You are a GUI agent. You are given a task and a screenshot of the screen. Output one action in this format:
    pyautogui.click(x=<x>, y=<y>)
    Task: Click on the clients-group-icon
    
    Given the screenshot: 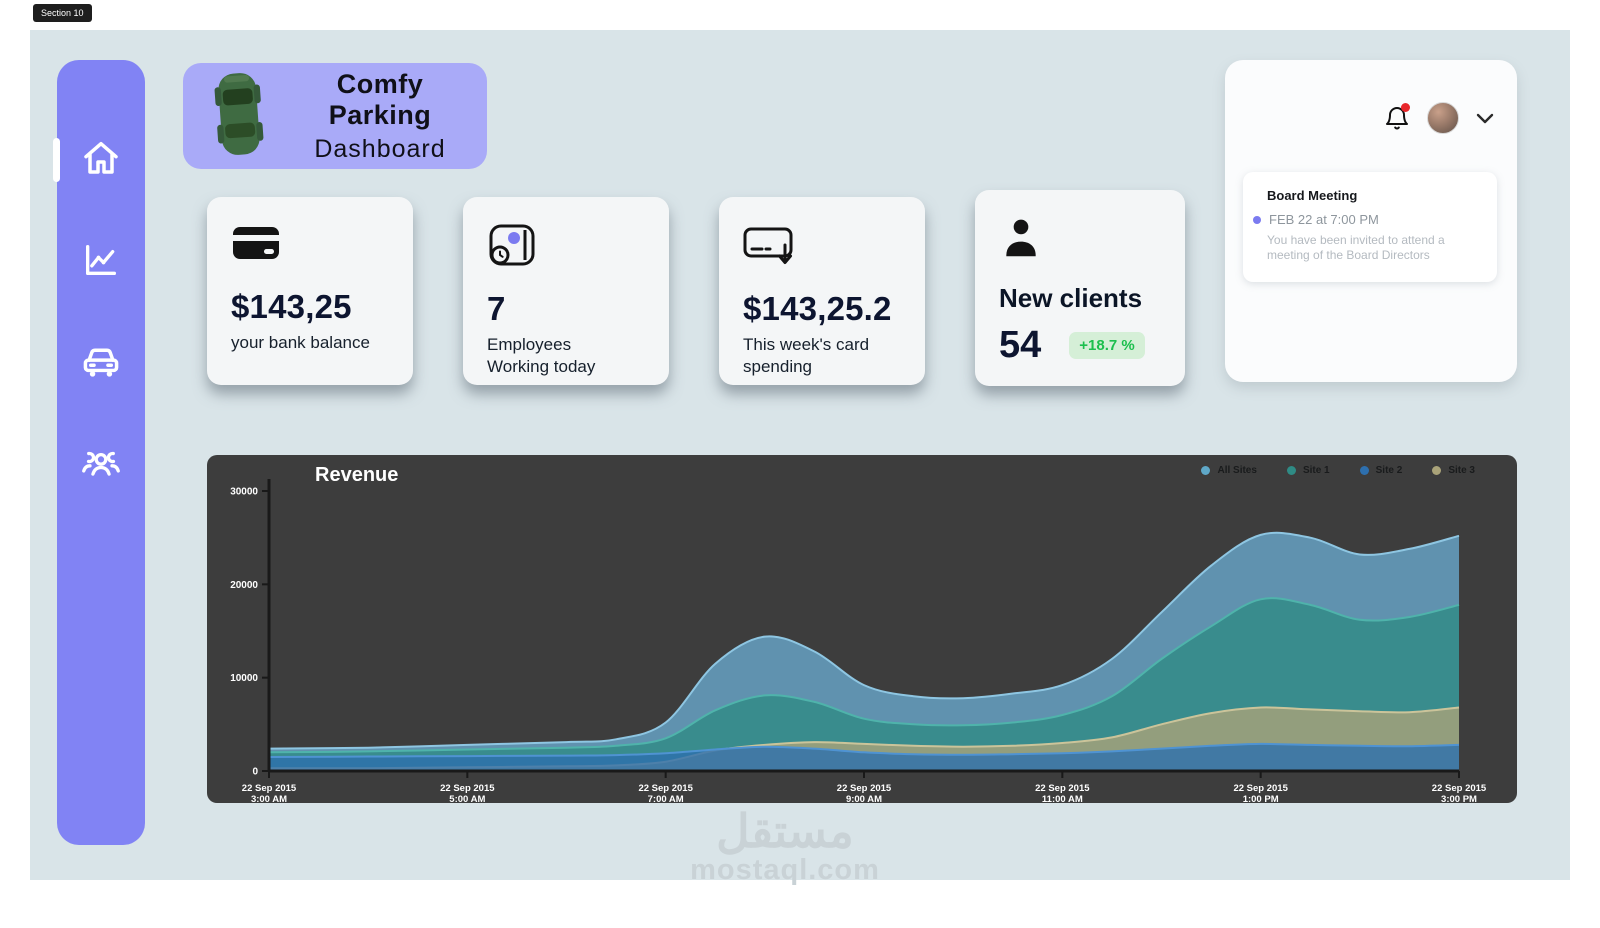 What is the action you would take?
    pyautogui.click(x=101, y=466)
    